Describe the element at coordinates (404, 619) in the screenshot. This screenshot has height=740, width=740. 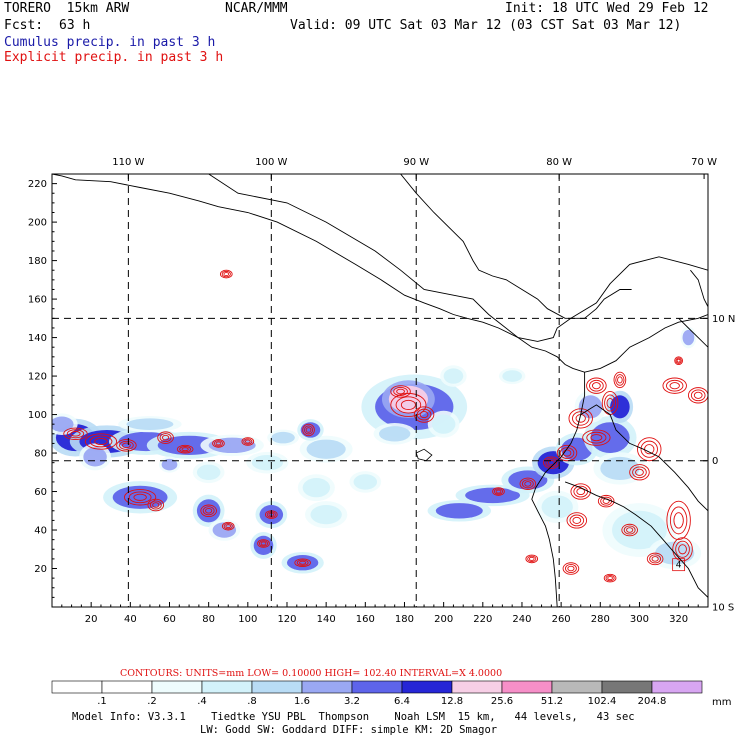
I see `x-tick-label: 180` at that location.